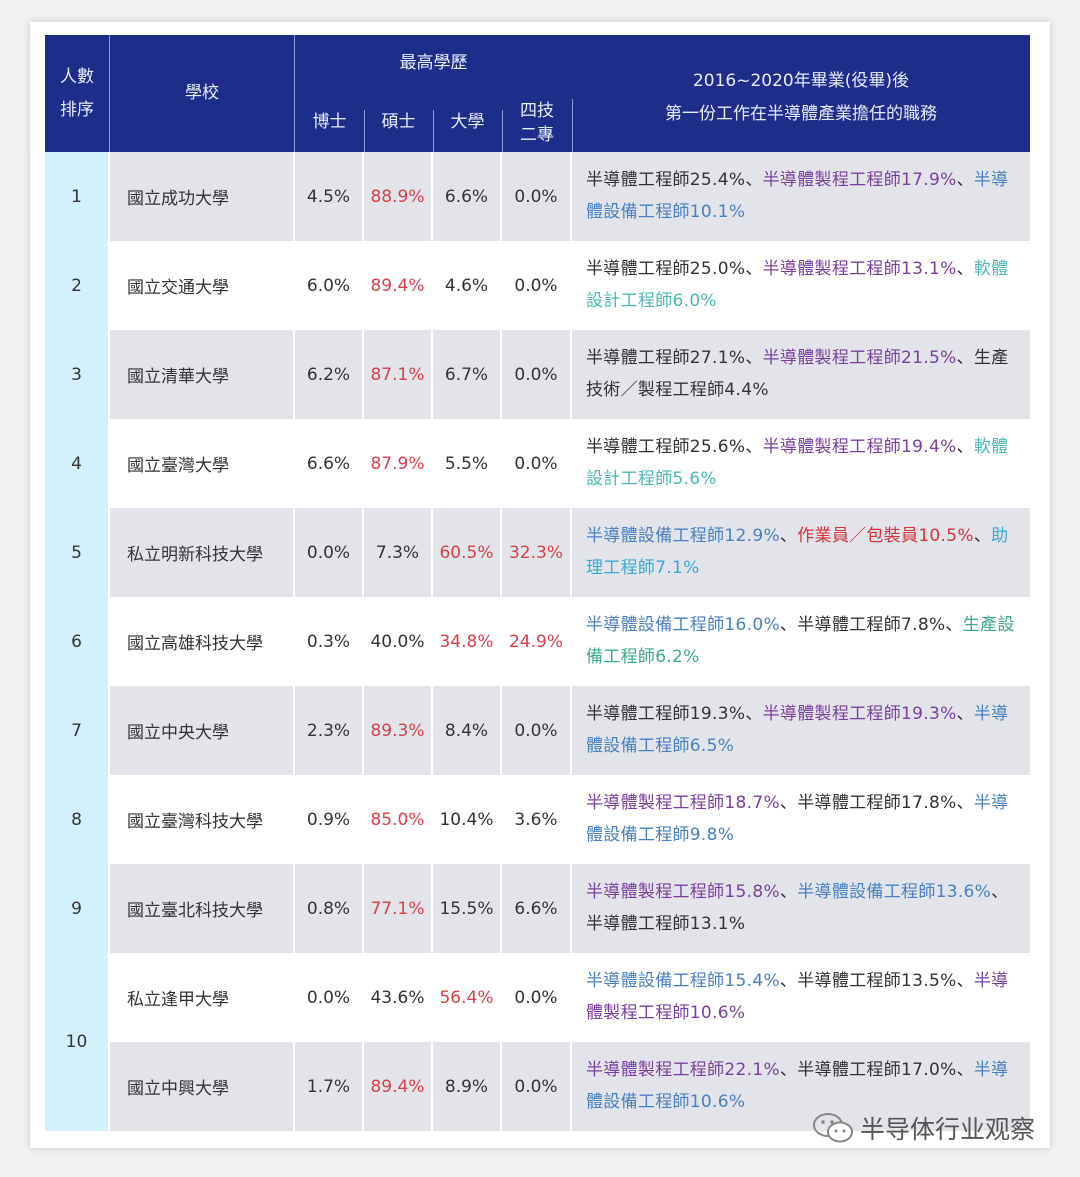 The width and height of the screenshot is (1080, 1177). I want to click on job-list: 半導體製程工程師18.7%、半導體工程師17.8%、半導體設備工程師9.8%, so click(801, 819).